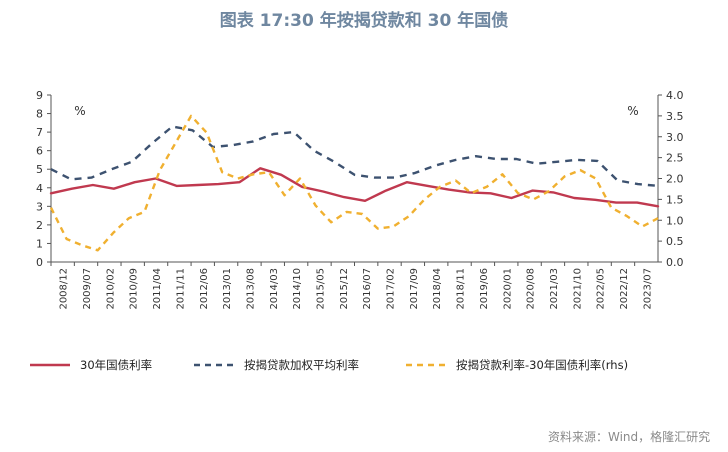  I want to click on legend-label-2: 按揭贷款加权平均利率, so click(301, 365).